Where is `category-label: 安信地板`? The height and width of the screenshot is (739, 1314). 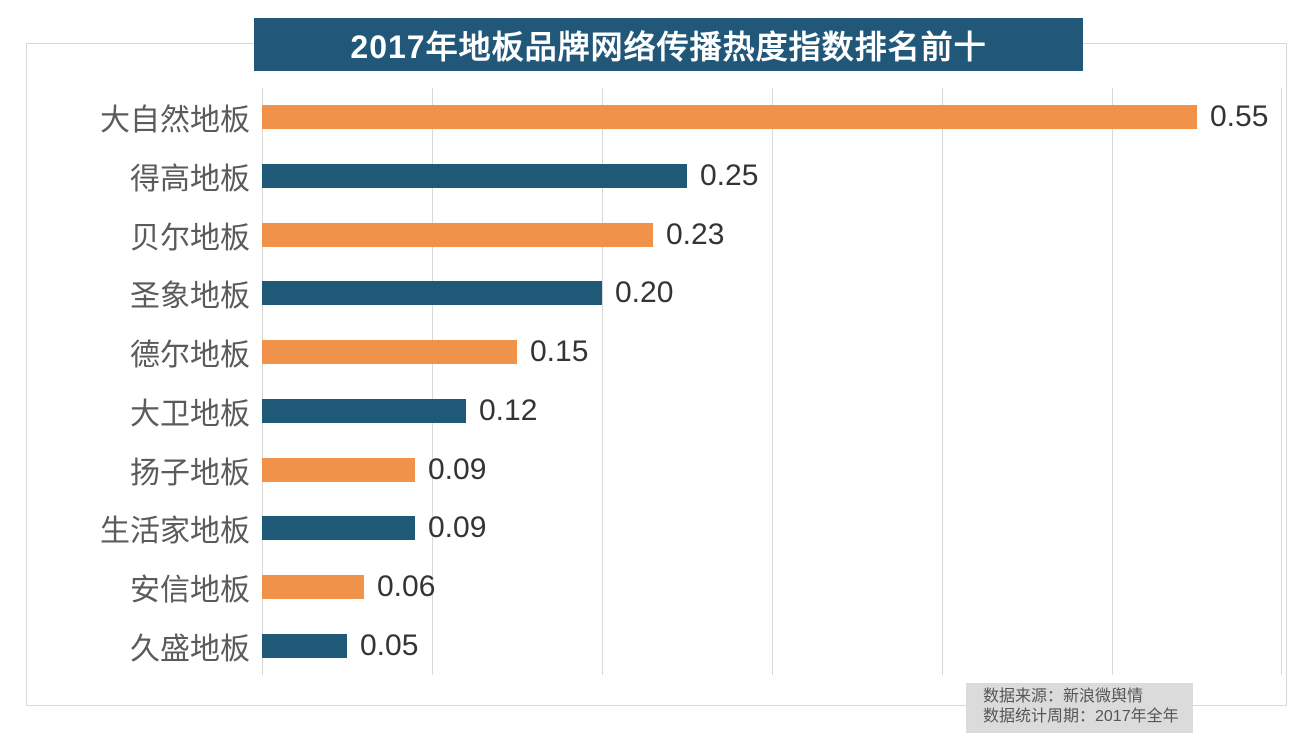 category-label: 安信地板 is located at coordinates (190, 590).